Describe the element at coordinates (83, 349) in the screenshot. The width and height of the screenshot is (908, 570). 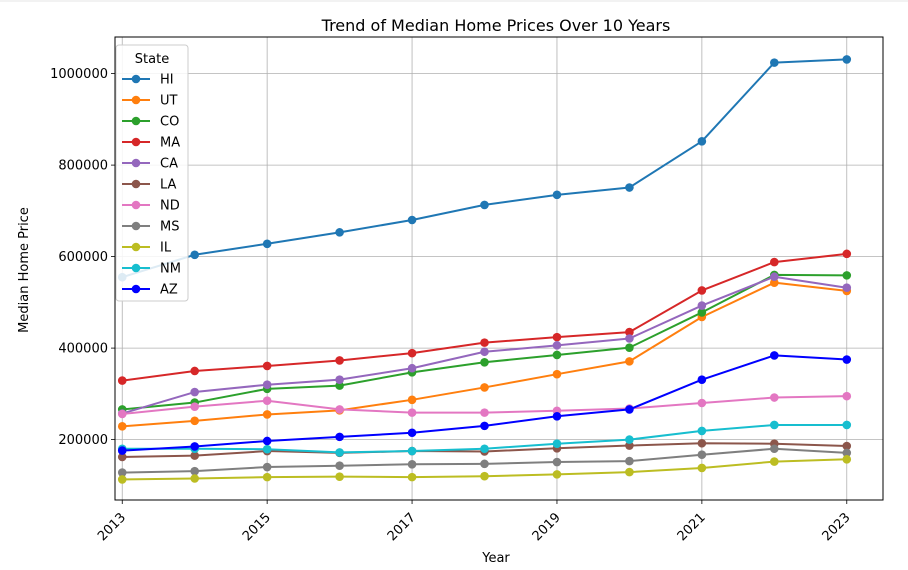
I see `y-tick-label: 400000` at that location.